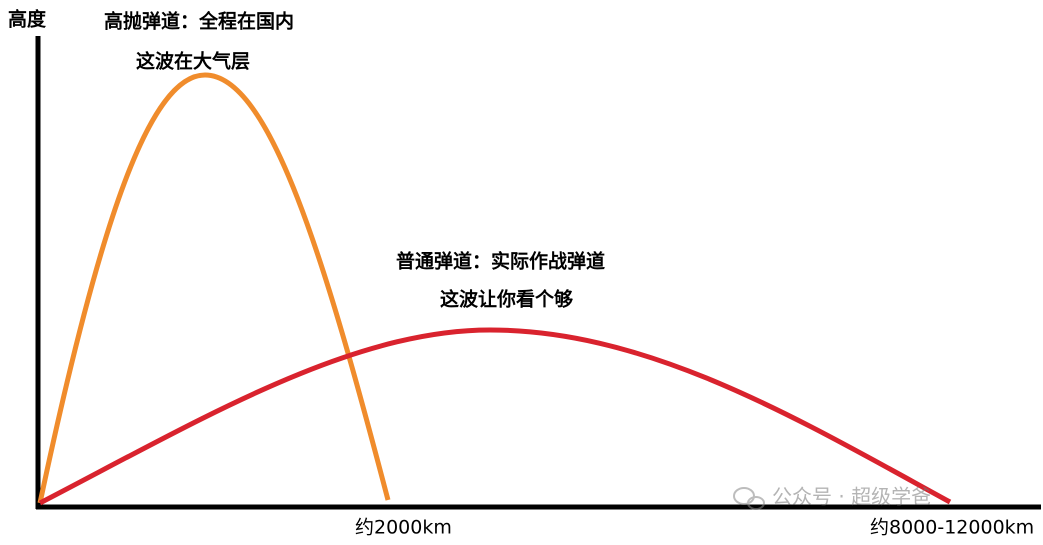 The height and width of the screenshot is (545, 1043). What do you see at coordinates (403, 528) in the screenshot?
I see `lofted-range-label: 约2000km` at bounding box center [403, 528].